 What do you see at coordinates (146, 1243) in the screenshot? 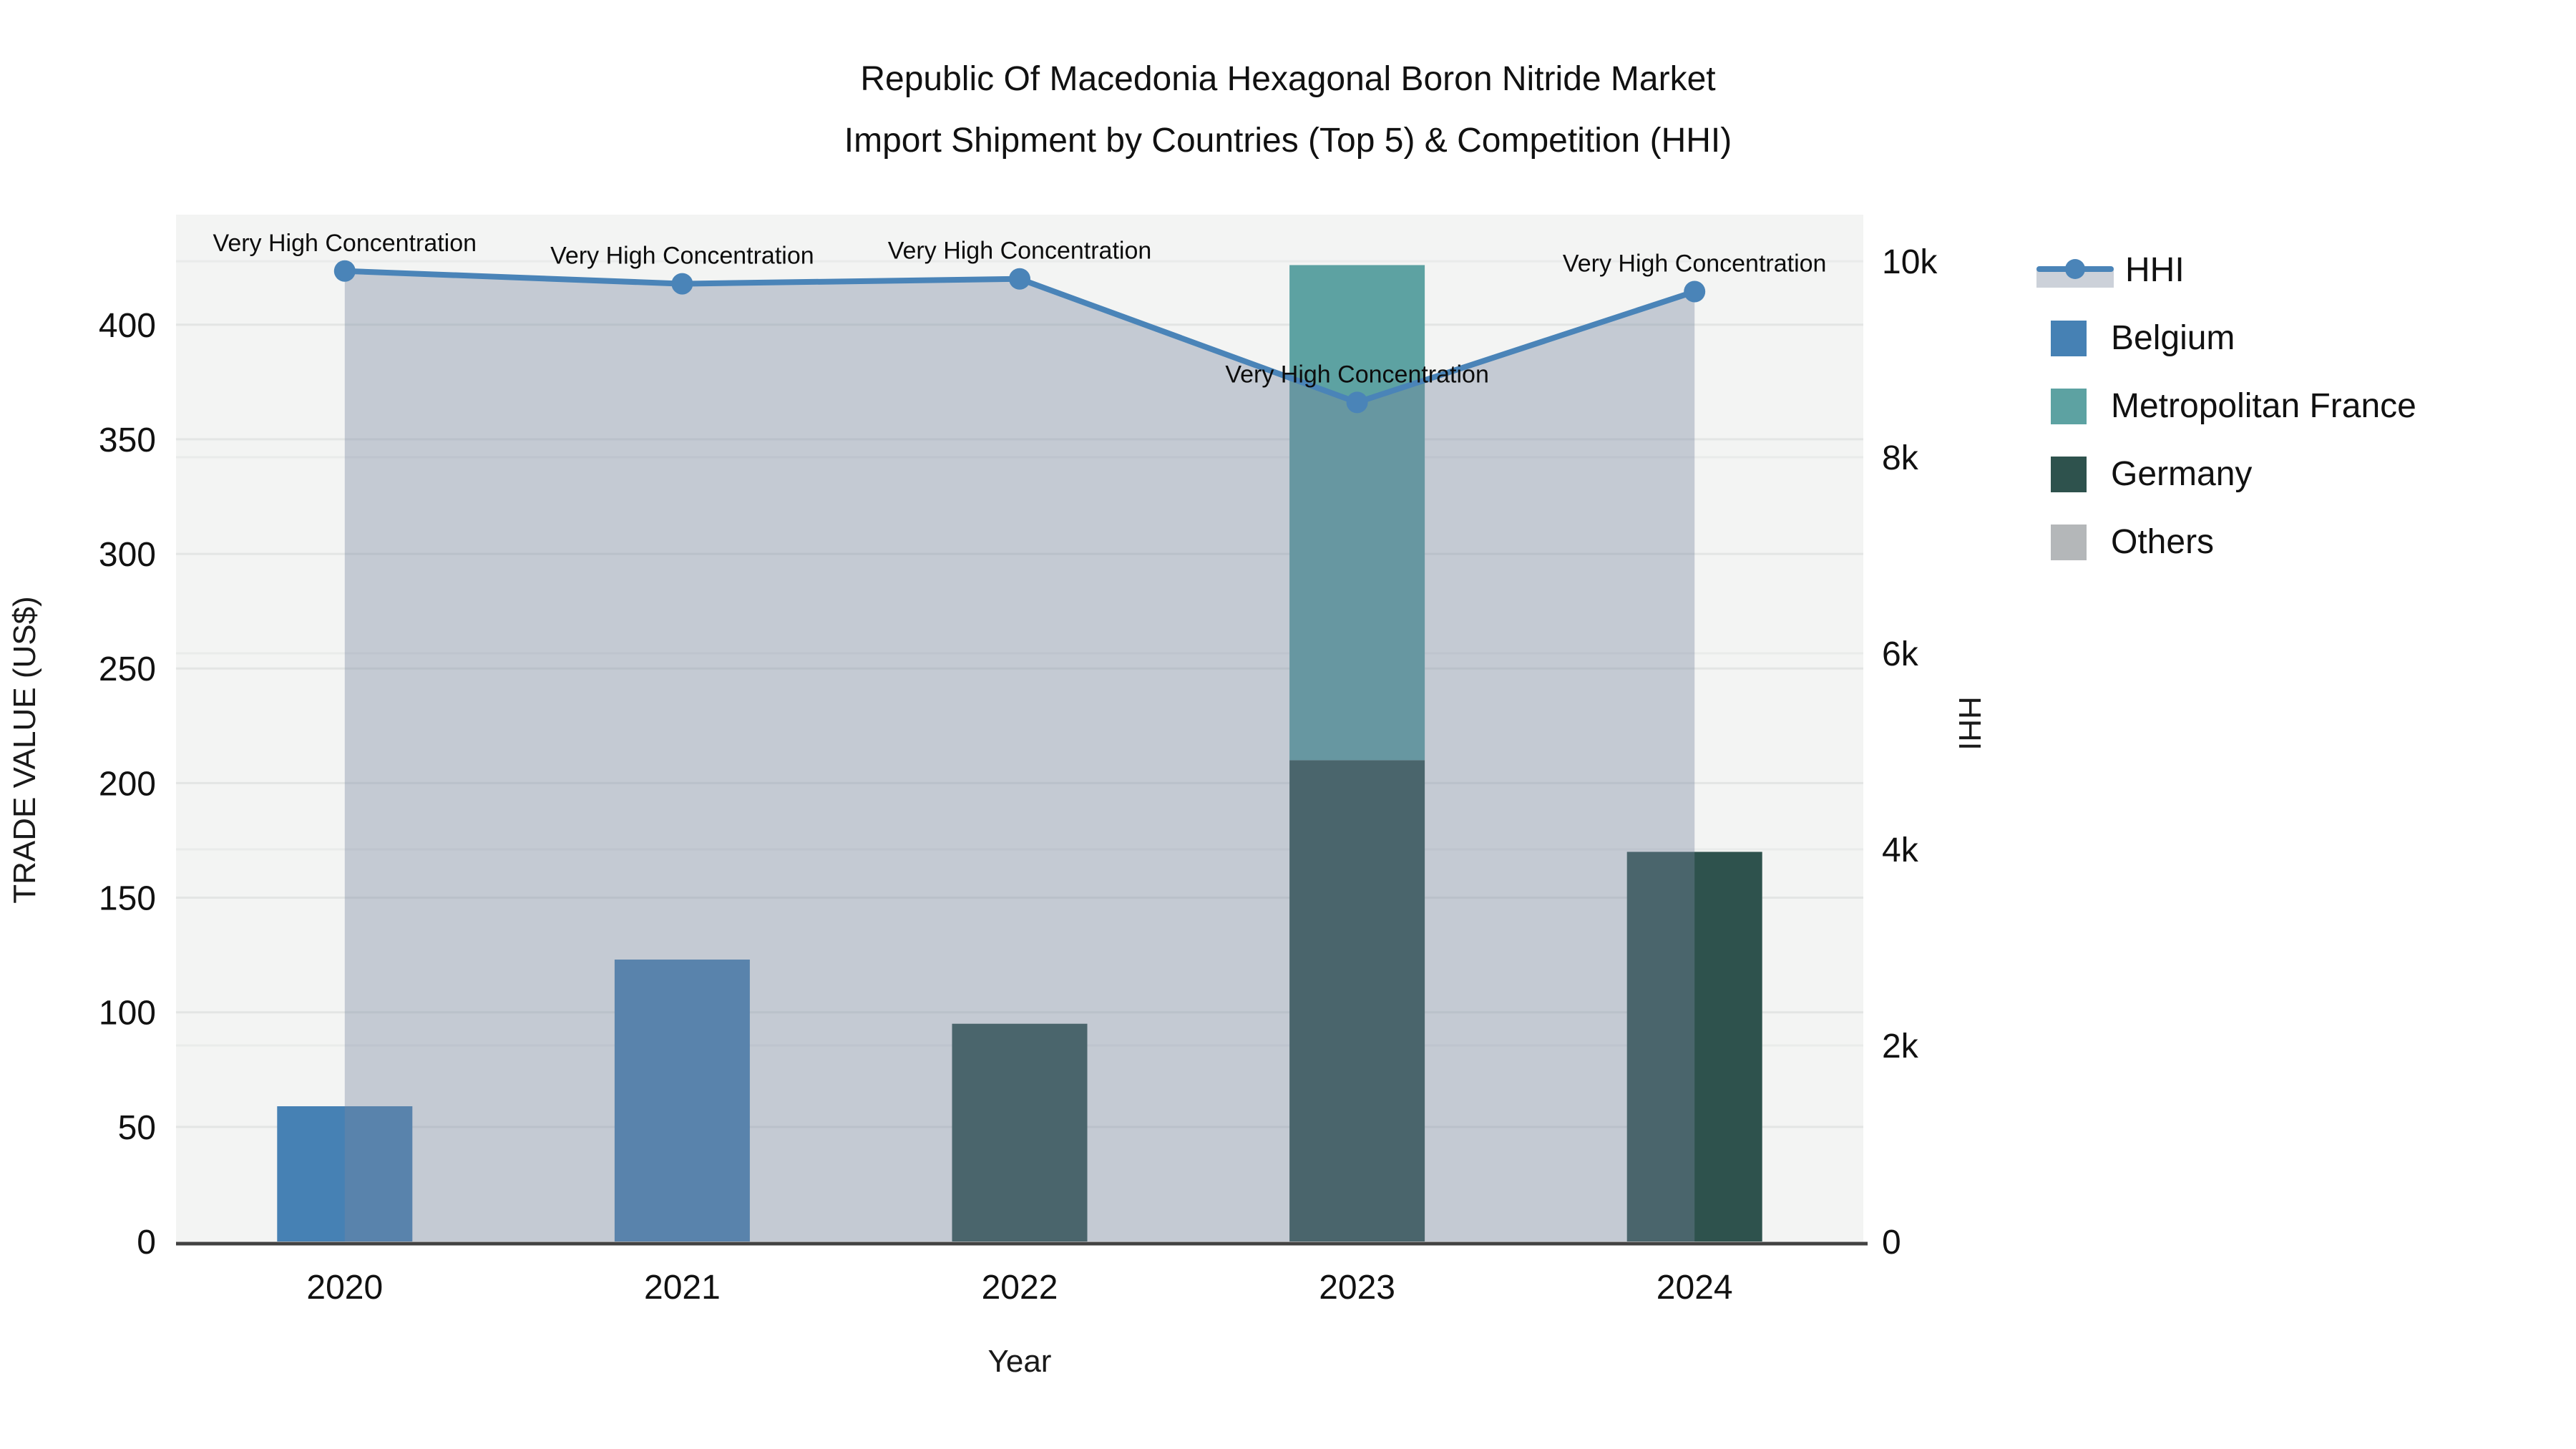
I see `y-tick-left-0: 0` at bounding box center [146, 1243].